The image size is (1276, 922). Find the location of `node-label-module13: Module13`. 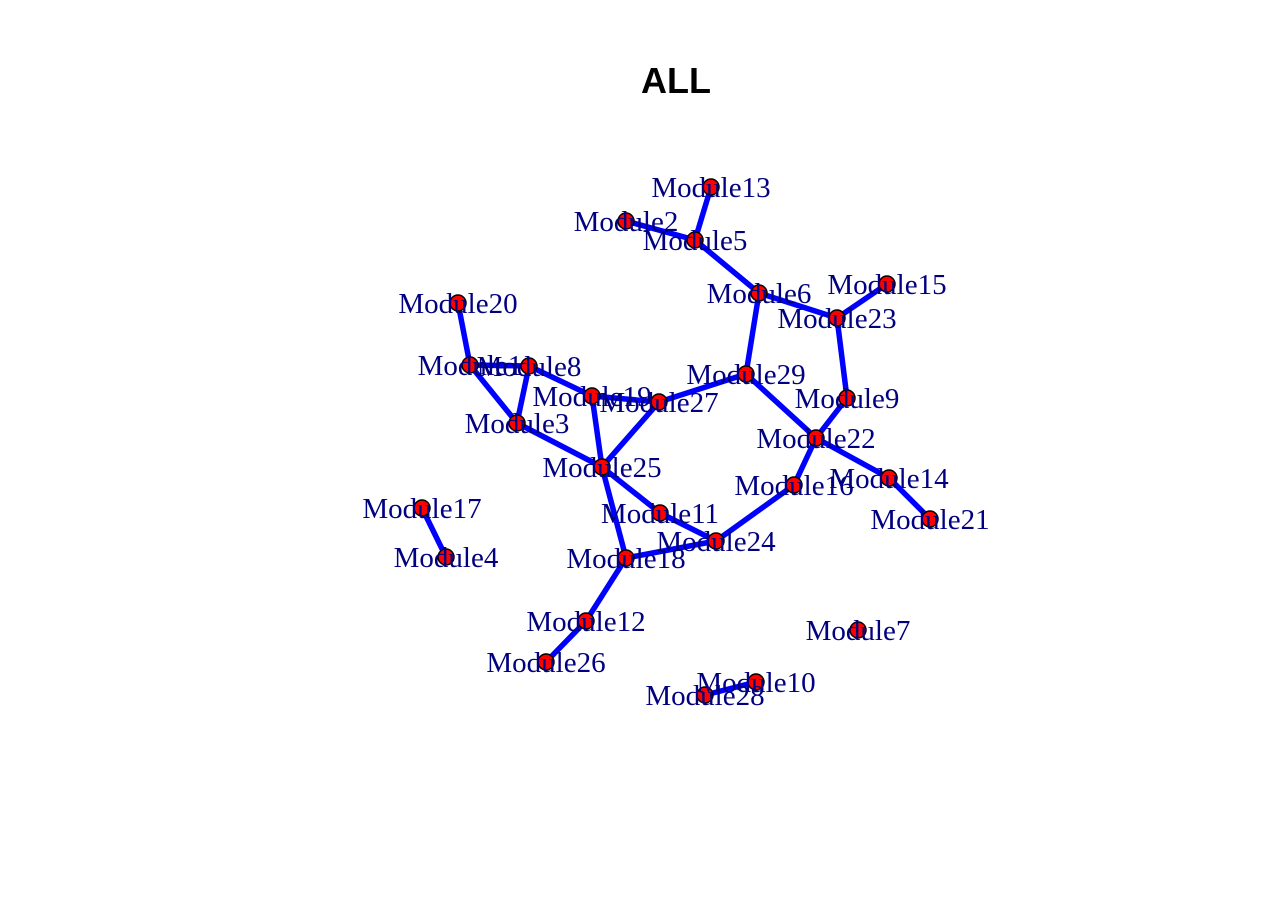

node-label-module13: Module13 is located at coordinates (710, 188).